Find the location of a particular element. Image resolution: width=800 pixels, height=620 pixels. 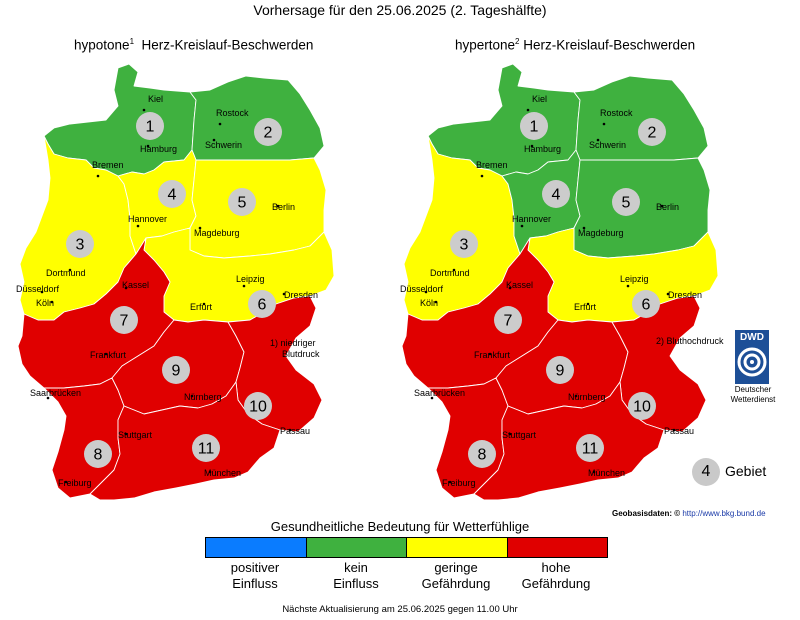

legend-color-bar is located at coordinates (406, 547).